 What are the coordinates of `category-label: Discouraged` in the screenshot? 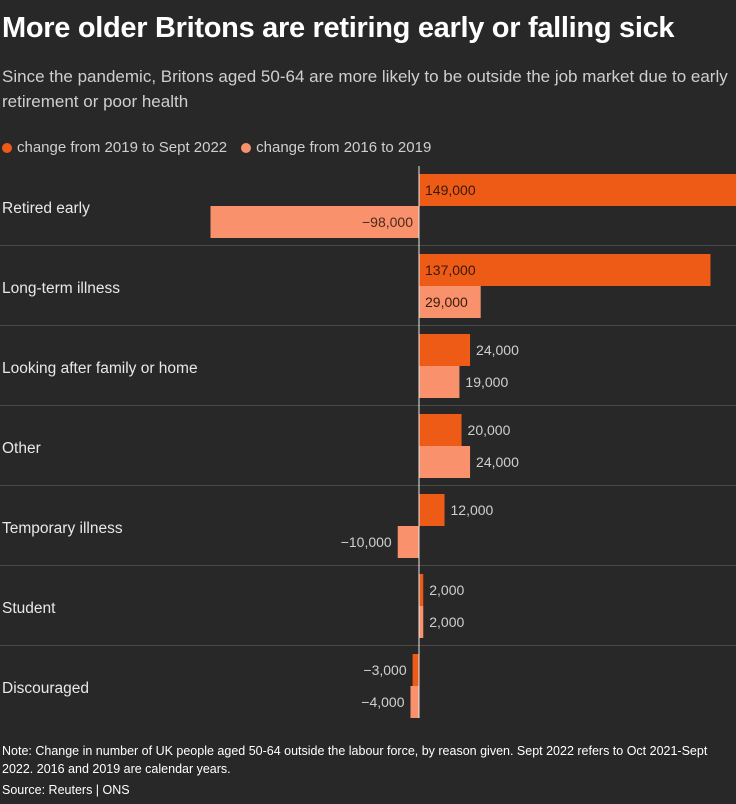 It's located at (45, 688).